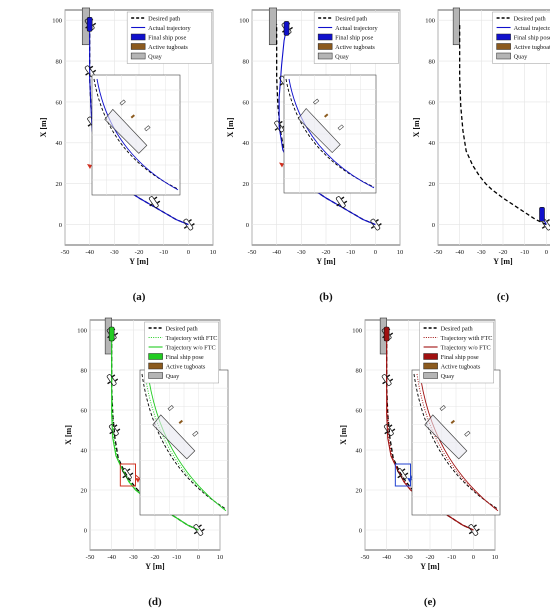  I want to click on quay, so click(272, 26).